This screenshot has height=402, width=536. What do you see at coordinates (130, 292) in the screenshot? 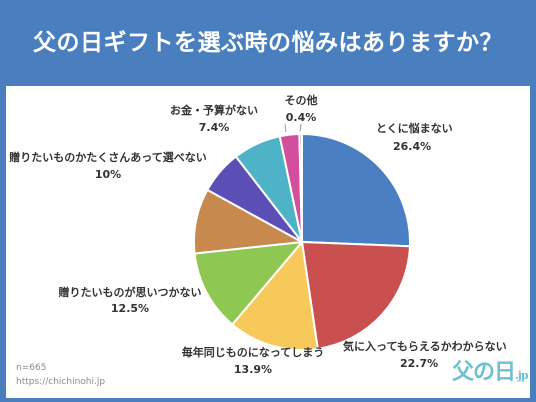
I see `label-slice-3: 贈りたいものが思いつかない` at bounding box center [130, 292].